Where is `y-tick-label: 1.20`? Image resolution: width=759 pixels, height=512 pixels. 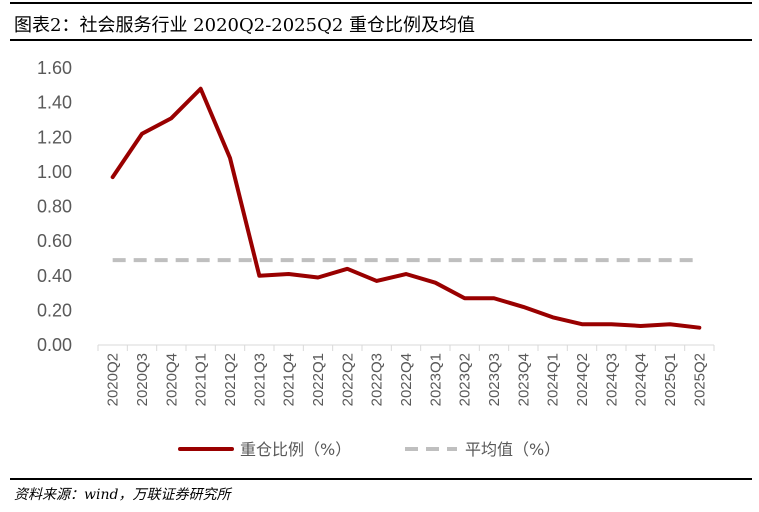
y-tick-label: 1.20 is located at coordinates (54, 137).